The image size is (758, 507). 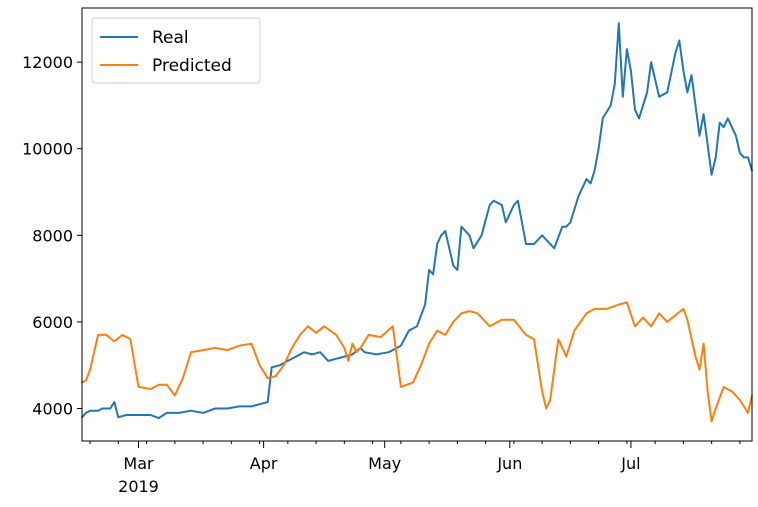 What do you see at coordinates (192, 66) in the screenshot?
I see `legend-label-predicted: Predicted` at bounding box center [192, 66].